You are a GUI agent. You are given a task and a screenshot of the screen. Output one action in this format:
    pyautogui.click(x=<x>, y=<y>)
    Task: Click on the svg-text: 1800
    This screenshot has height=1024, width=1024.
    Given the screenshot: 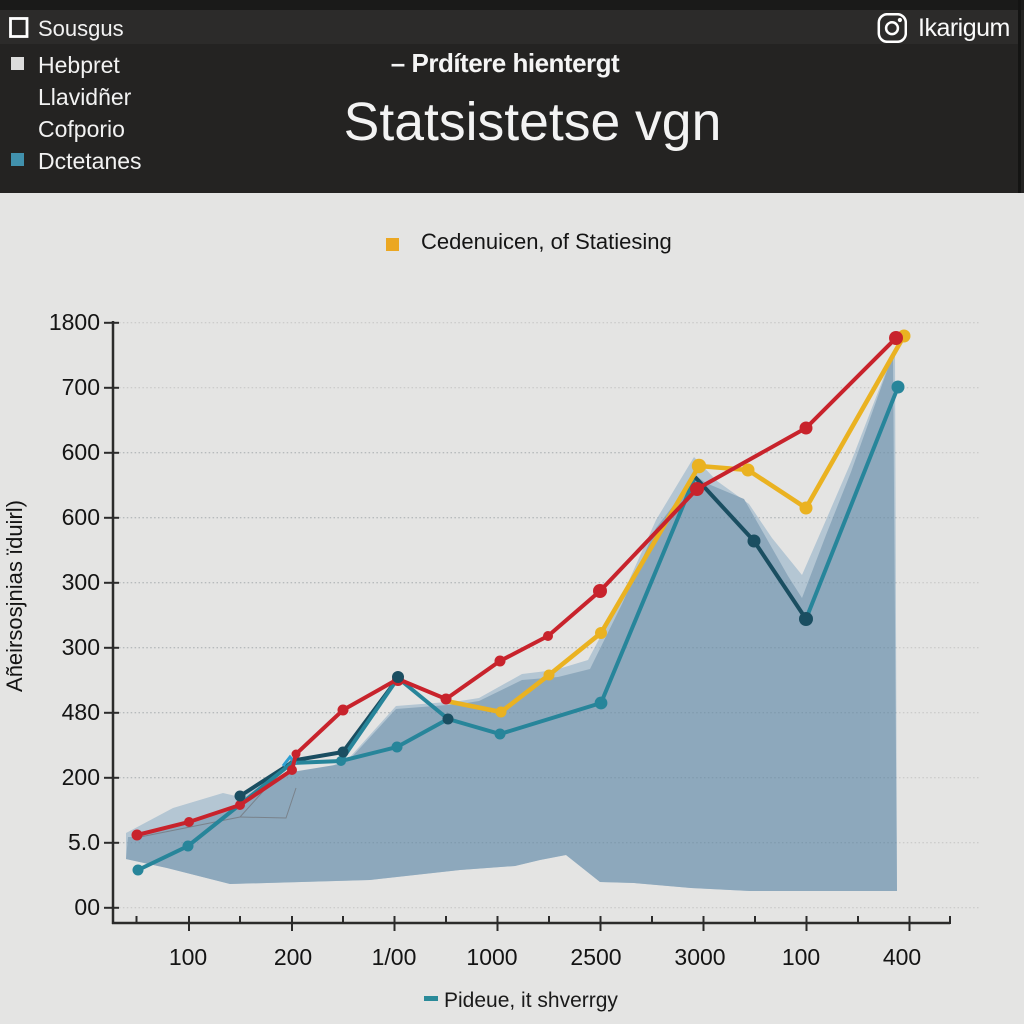 What is the action you would take?
    pyautogui.click(x=74, y=322)
    